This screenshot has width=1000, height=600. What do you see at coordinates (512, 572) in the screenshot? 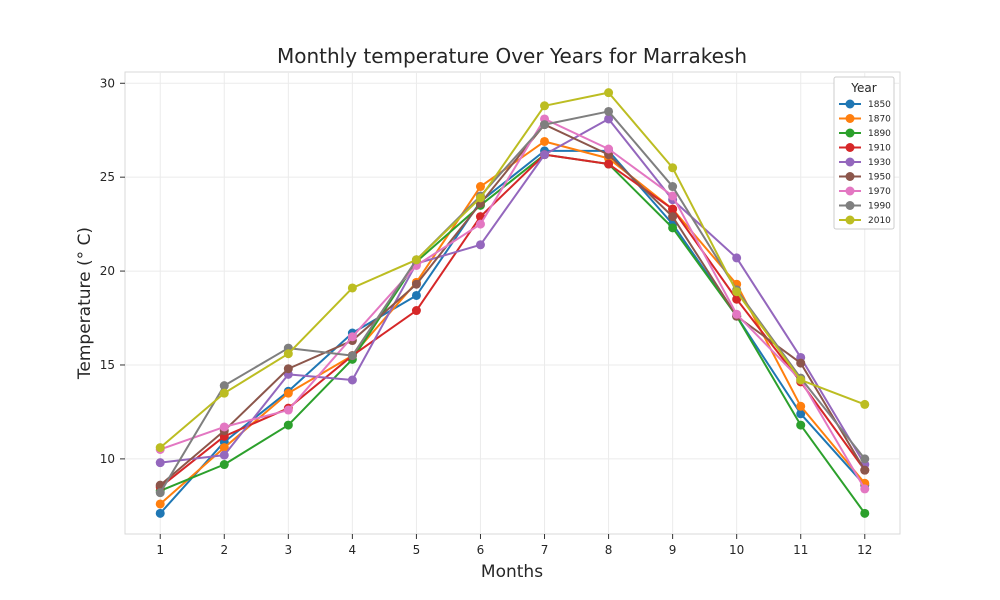
I see `x-axis-label: Months` at bounding box center [512, 572].